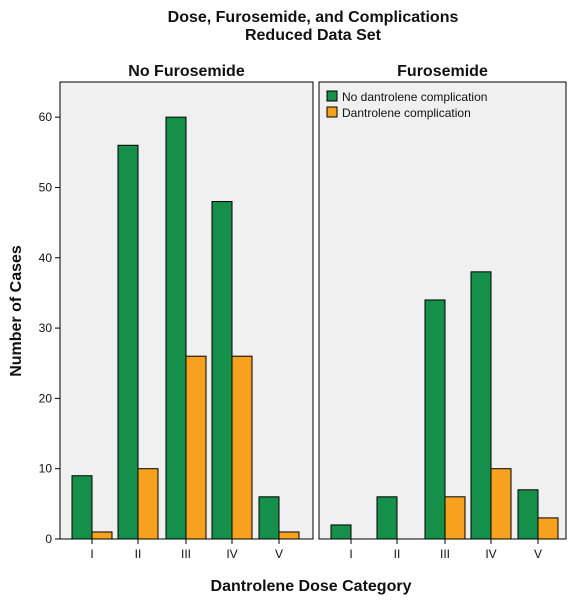 This screenshot has height=601, width=577. What do you see at coordinates (414, 97) in the screenshot?
I see `legend-label: No dantrolene complication` at bounding box center [414, 97].